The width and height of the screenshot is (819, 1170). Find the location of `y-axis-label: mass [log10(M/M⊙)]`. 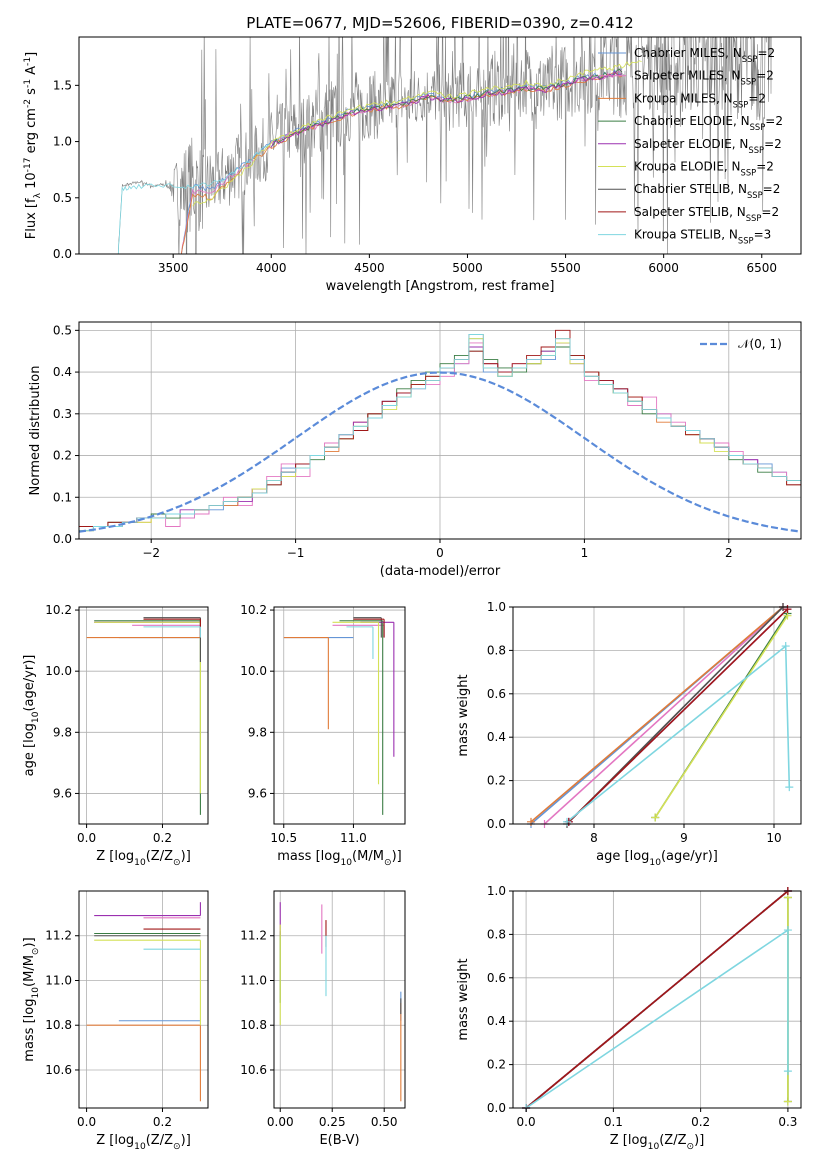

y-axis-label: mass [log10(M/M⊙)] is located at coordinates (31, 999).